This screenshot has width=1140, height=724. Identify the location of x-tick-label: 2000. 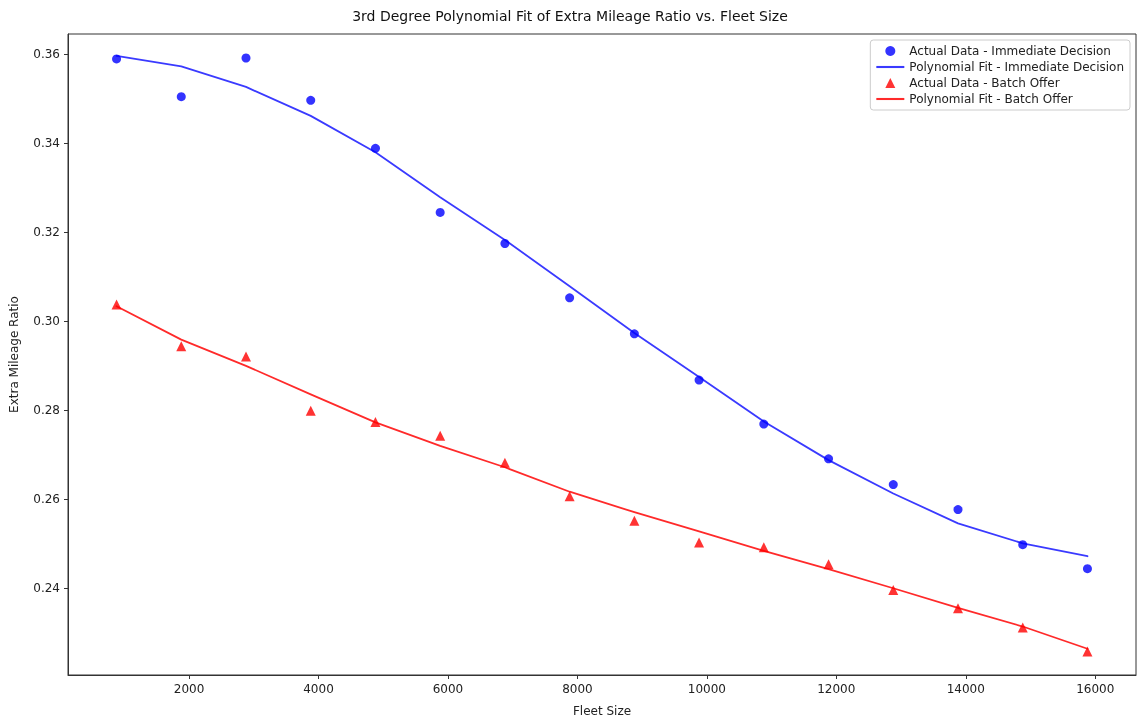
(189, 689).